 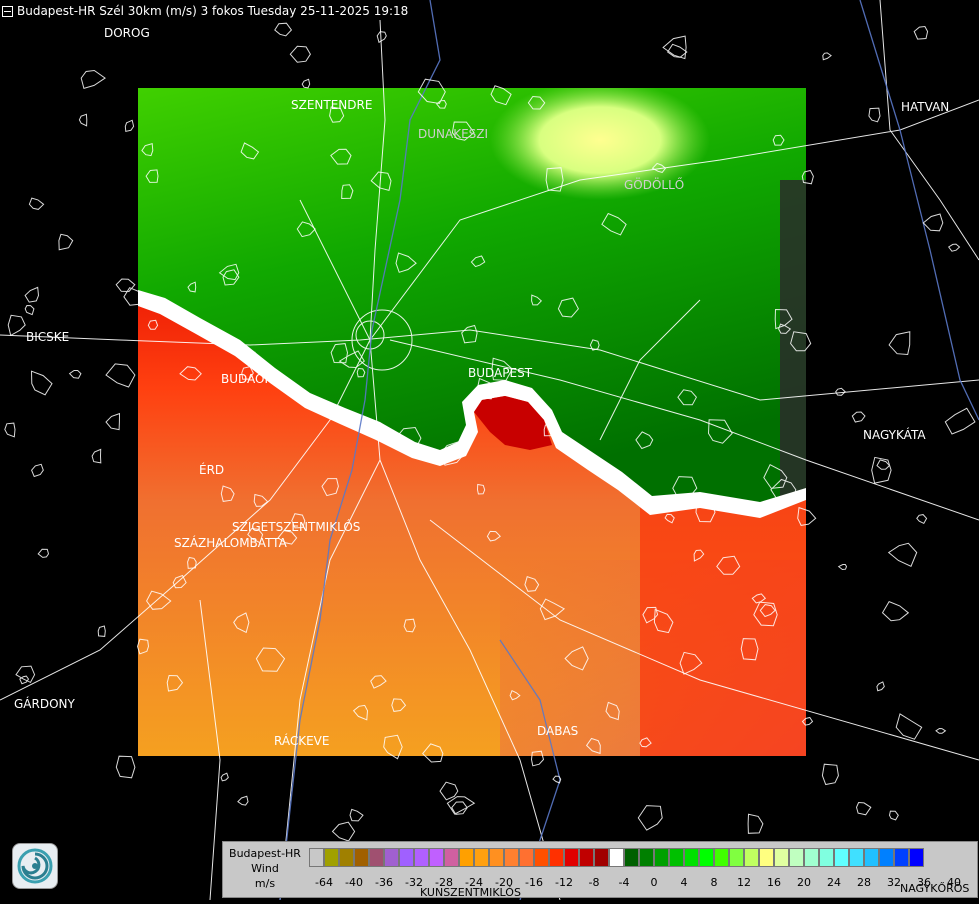 What do you see at coordinates (864, 882) in the screenshot?
I see `legend-tick-label: 28` at bounding box center [864, 882].